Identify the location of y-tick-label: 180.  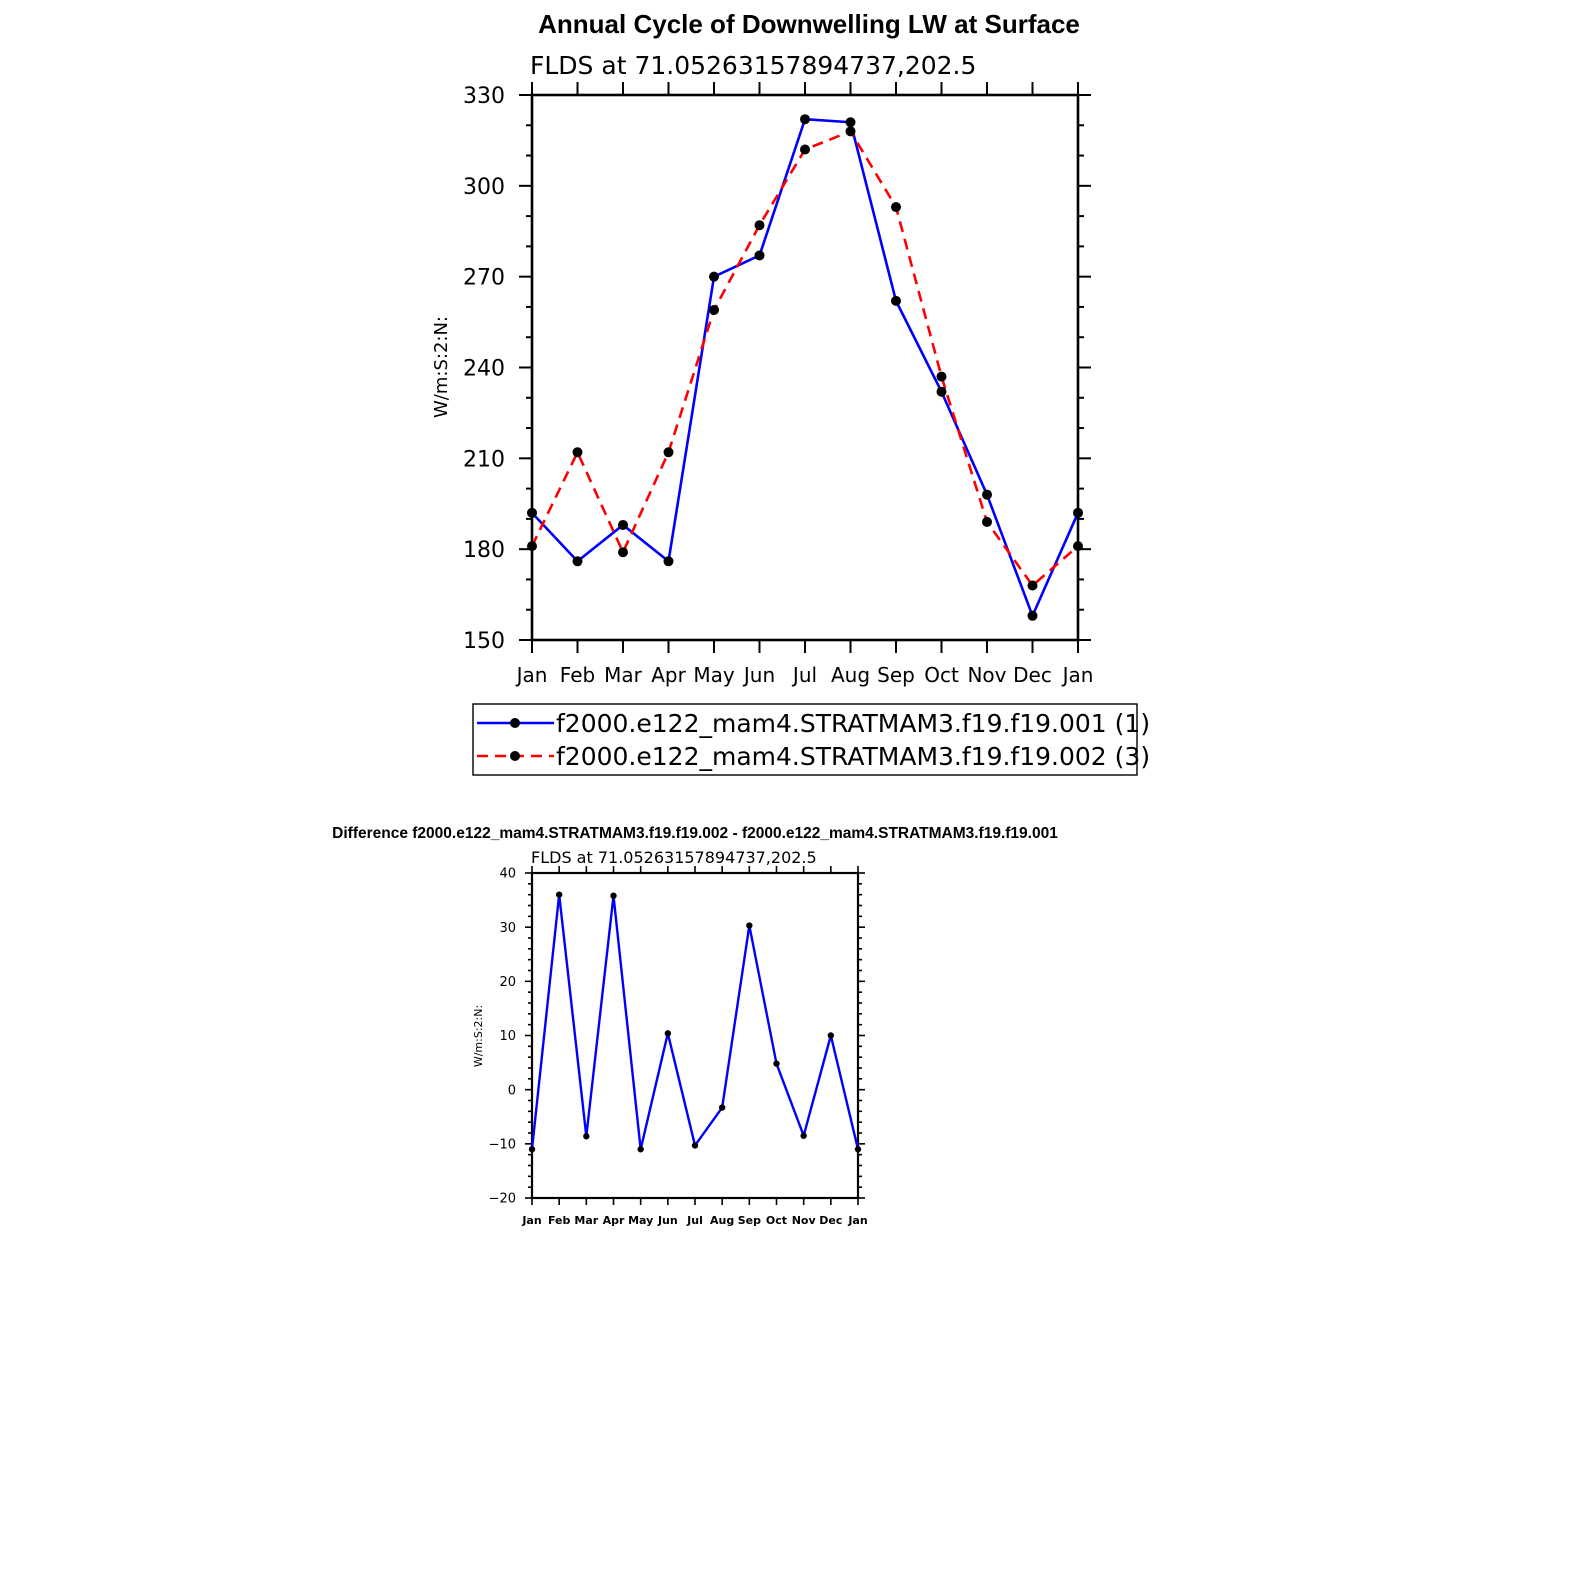
(484, 550).